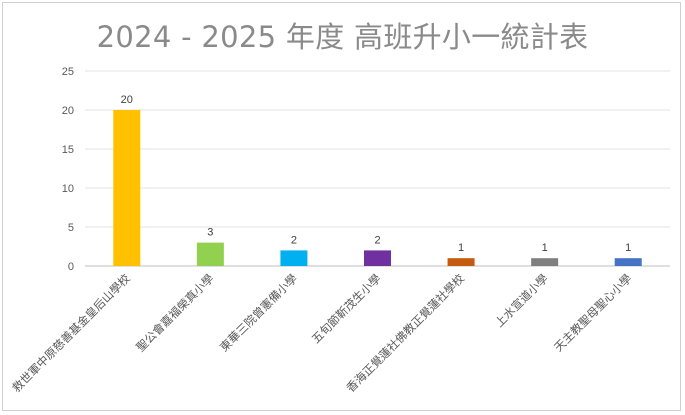  I want to click on data-label: 3, so click(210, 233).